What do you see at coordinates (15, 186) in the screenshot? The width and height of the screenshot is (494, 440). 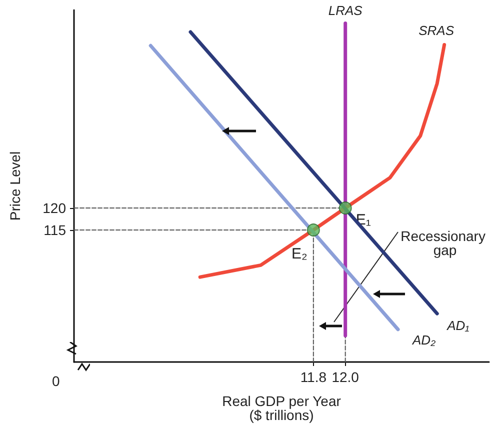 I see `y-axis-title: Price Level` at bounding box center [15, 186].